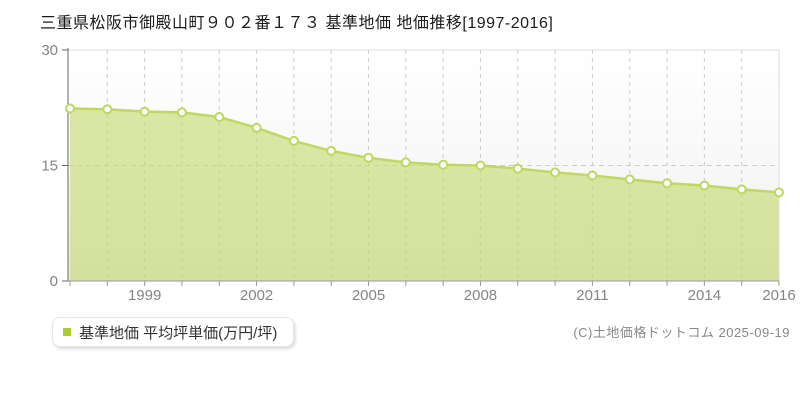 This screenshot has width=800, height=400. Describe the element at coordinates (54, 281) in the screenshot. I see `y-axis-label: 0` at that location.